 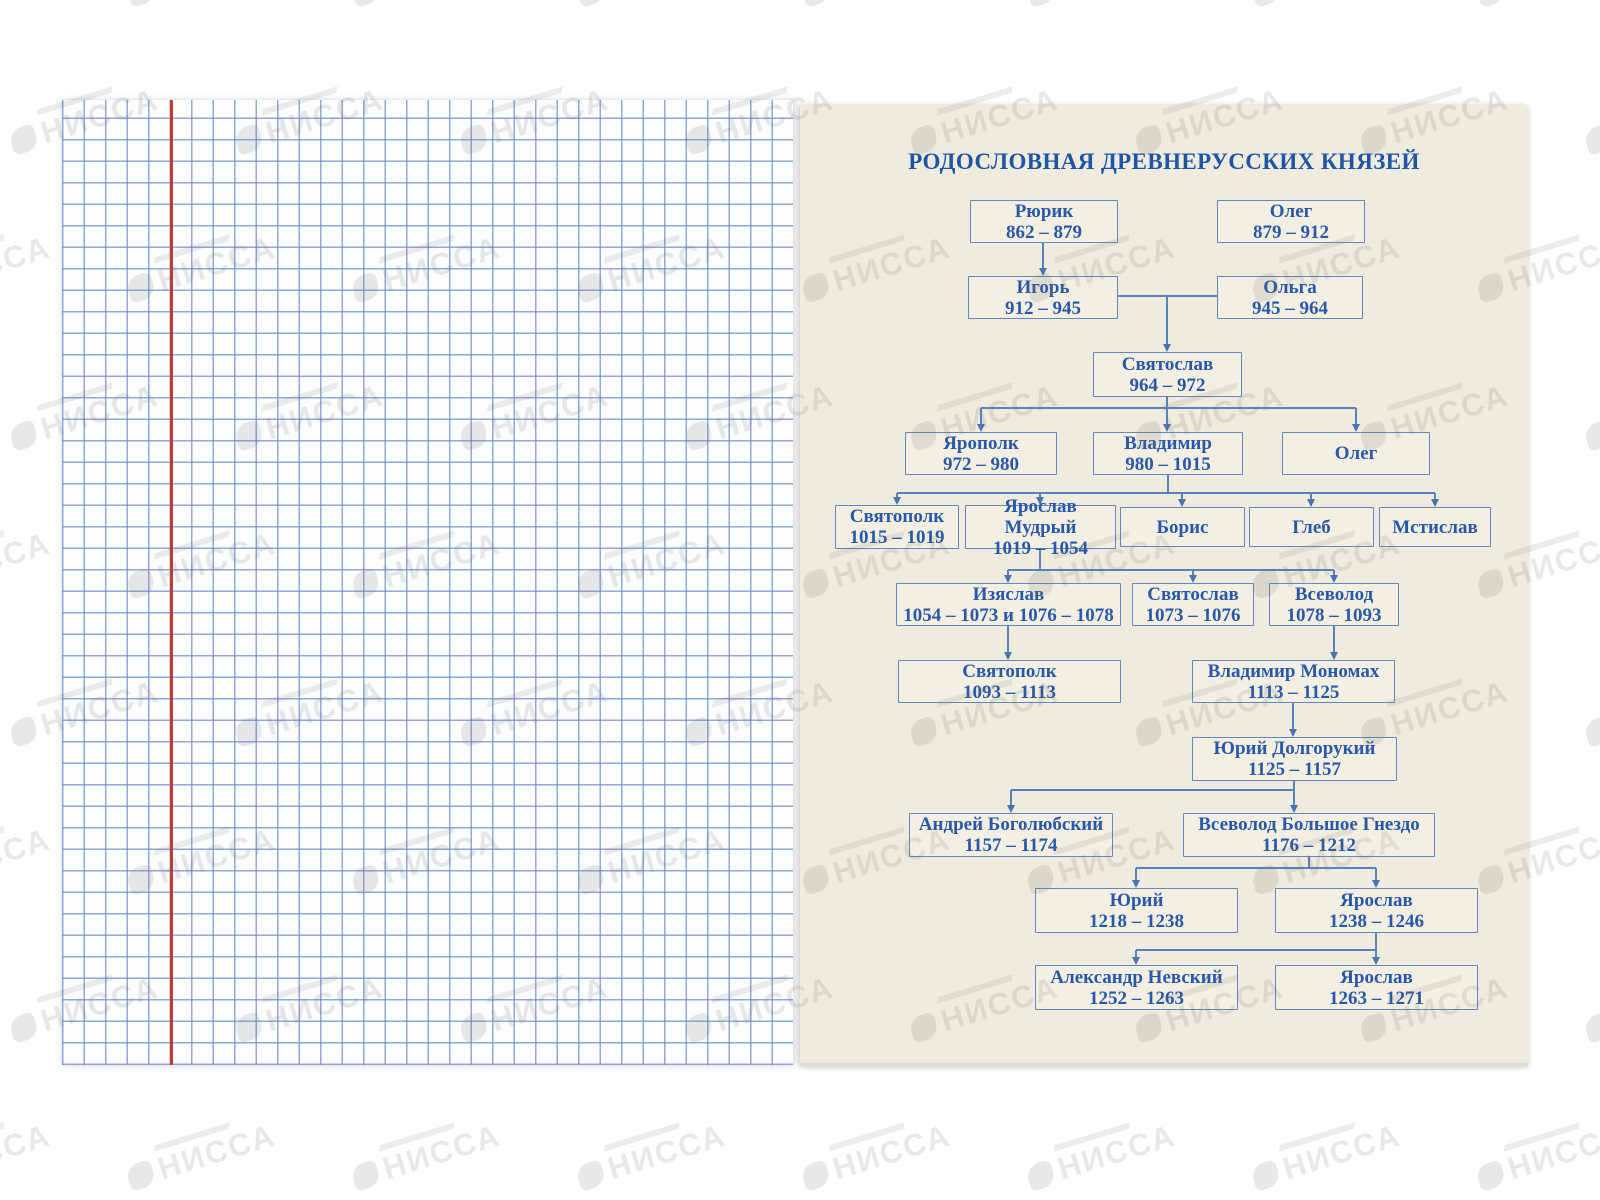 I want to click on tree-node-yuri2: Юрий 1218 – 1238, so click(x=1136, y=910).